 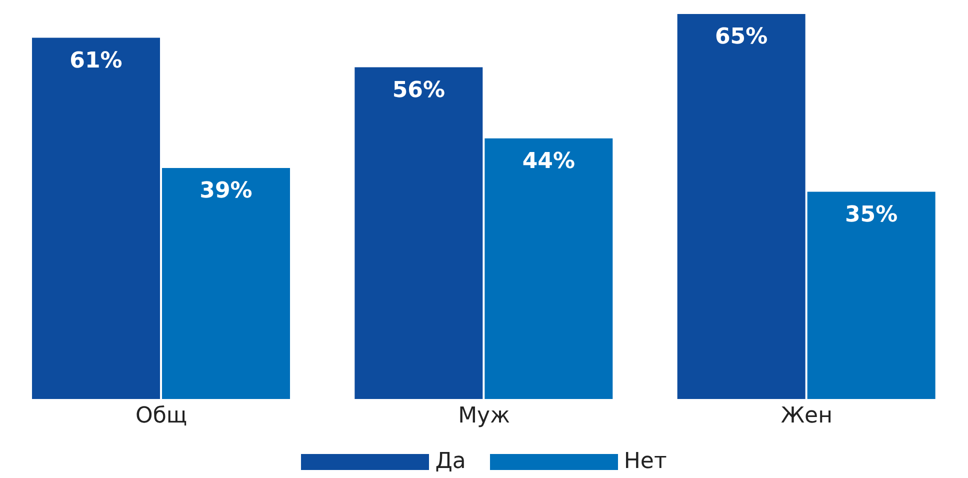 What do you see at coordinates (871, 215) in the screenshot?
I see `data-label: 35%` at bounding box center [871, 215].